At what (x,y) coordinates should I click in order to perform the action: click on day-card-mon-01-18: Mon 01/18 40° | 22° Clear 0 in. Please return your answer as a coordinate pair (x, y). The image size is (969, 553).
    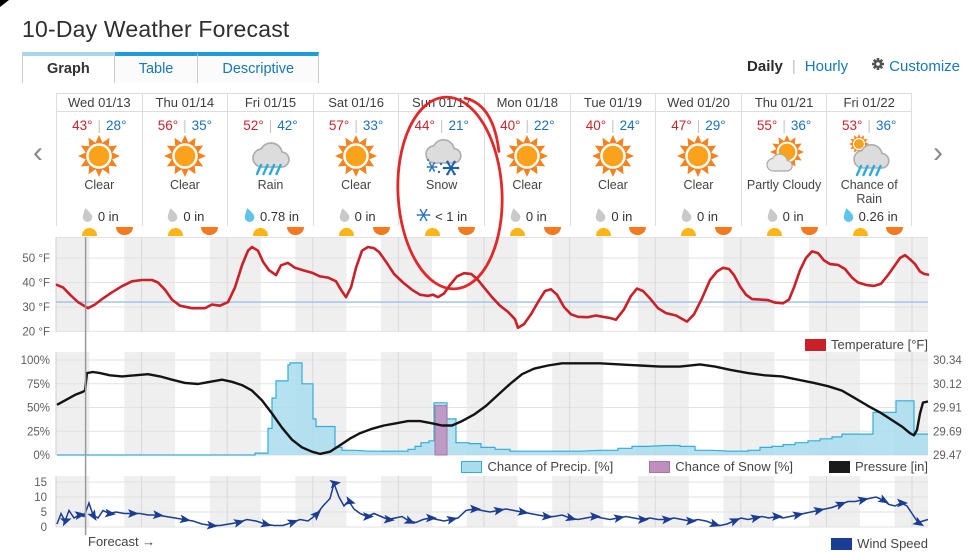
    Looking at the image, I should click on (527, 159).